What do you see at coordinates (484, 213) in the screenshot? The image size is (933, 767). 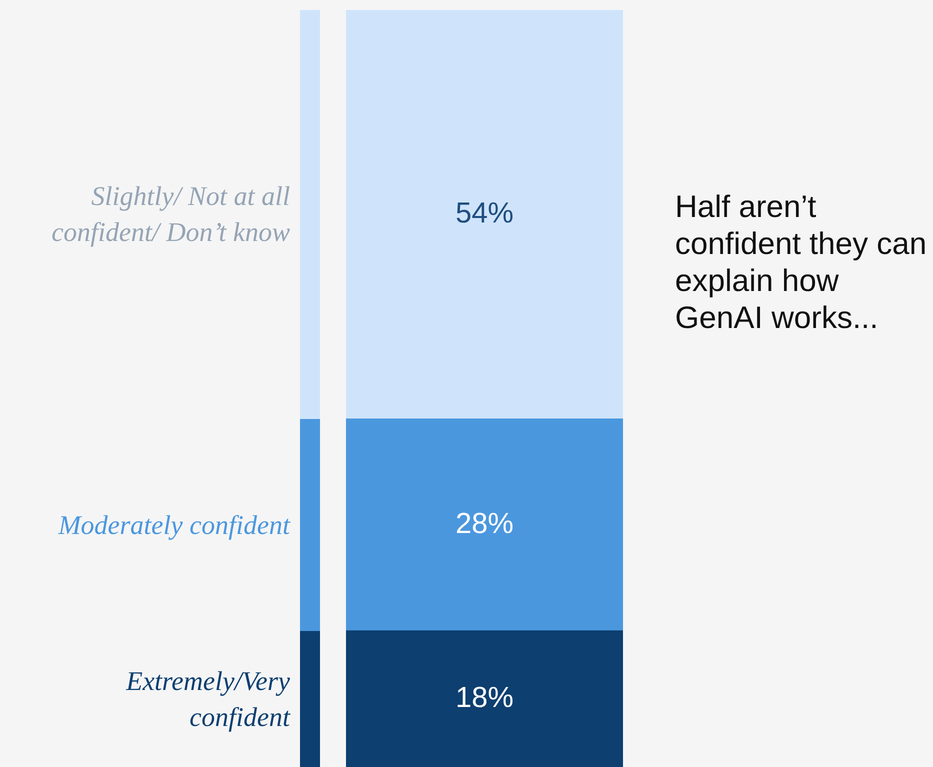 I see `data-label: 54%` at bounding box center [484, 213].